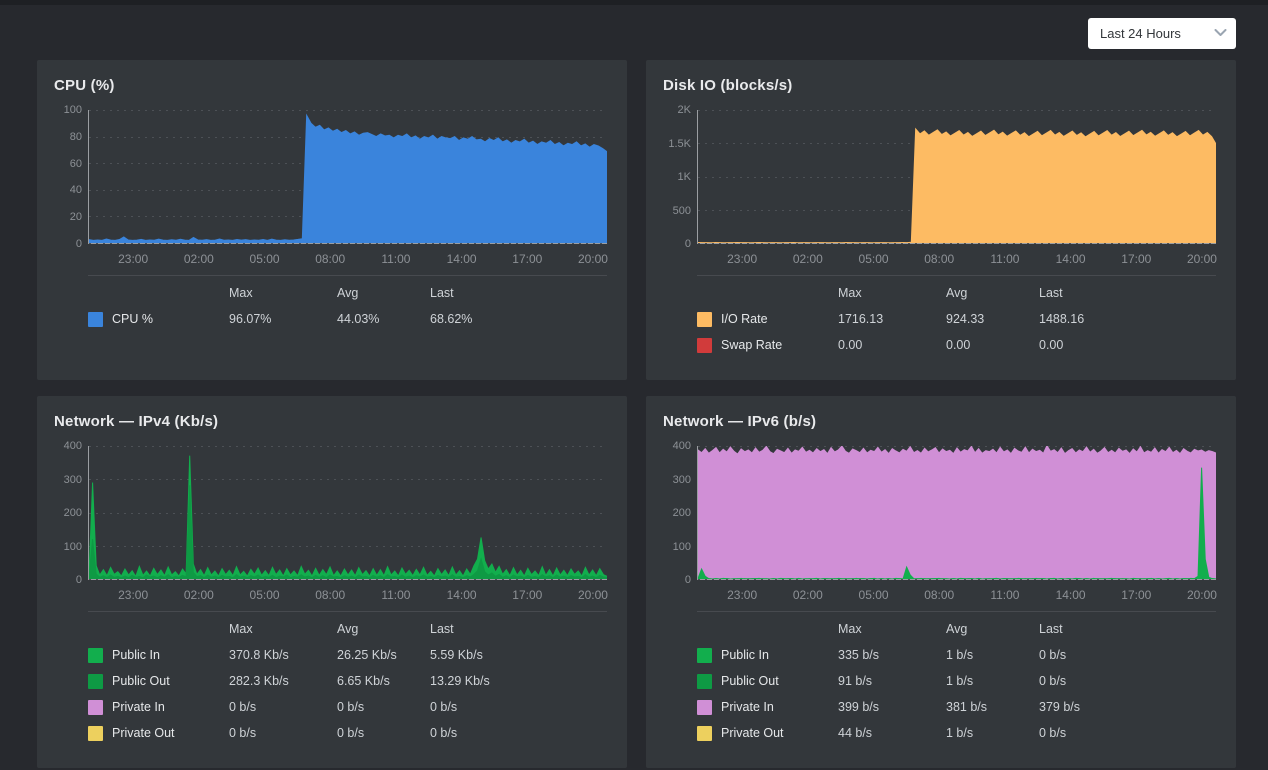 This screenshot has width=1268, height=770. What do you see at coordinates (75, 190) in the screenshot?
I see `y-tick-label: 40` at bounding box center [75, 190].